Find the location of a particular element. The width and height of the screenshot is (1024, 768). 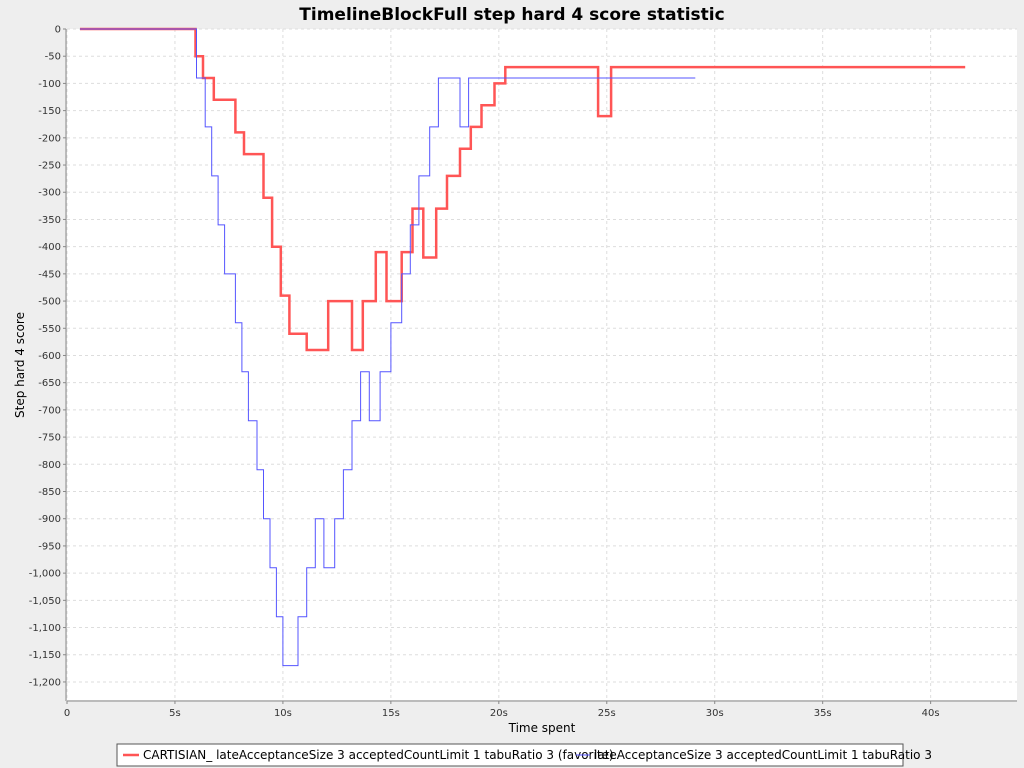

x-tick-label: 25s is located at coordinates (607, 713).